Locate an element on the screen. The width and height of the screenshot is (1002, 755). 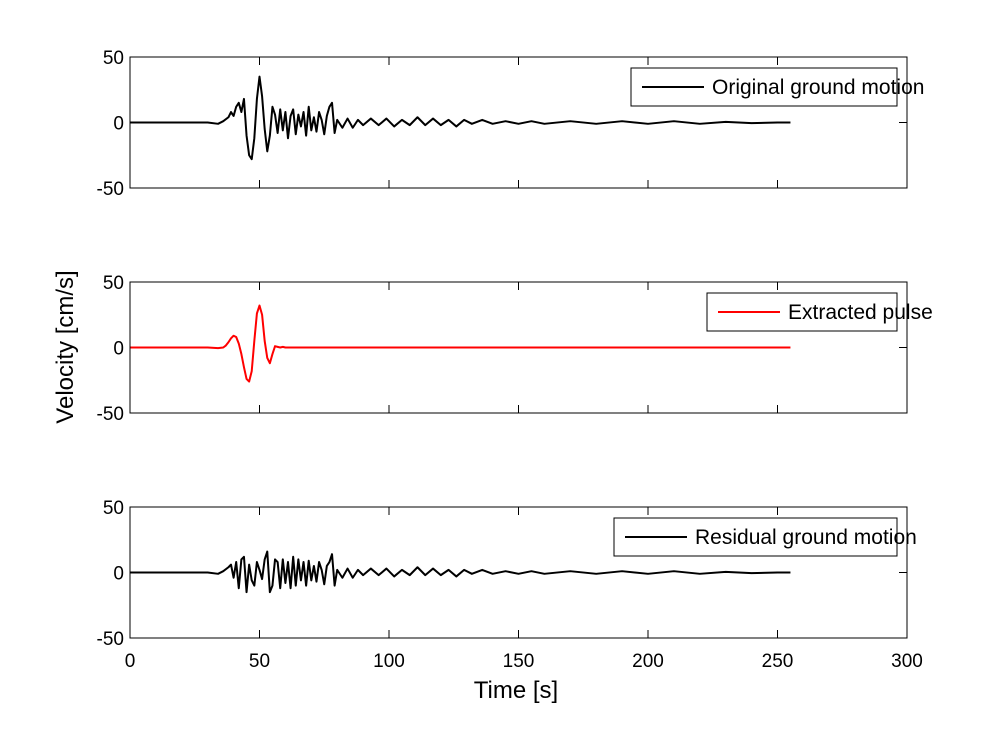
plot-area-extracted is located at coordinates (518, 347).